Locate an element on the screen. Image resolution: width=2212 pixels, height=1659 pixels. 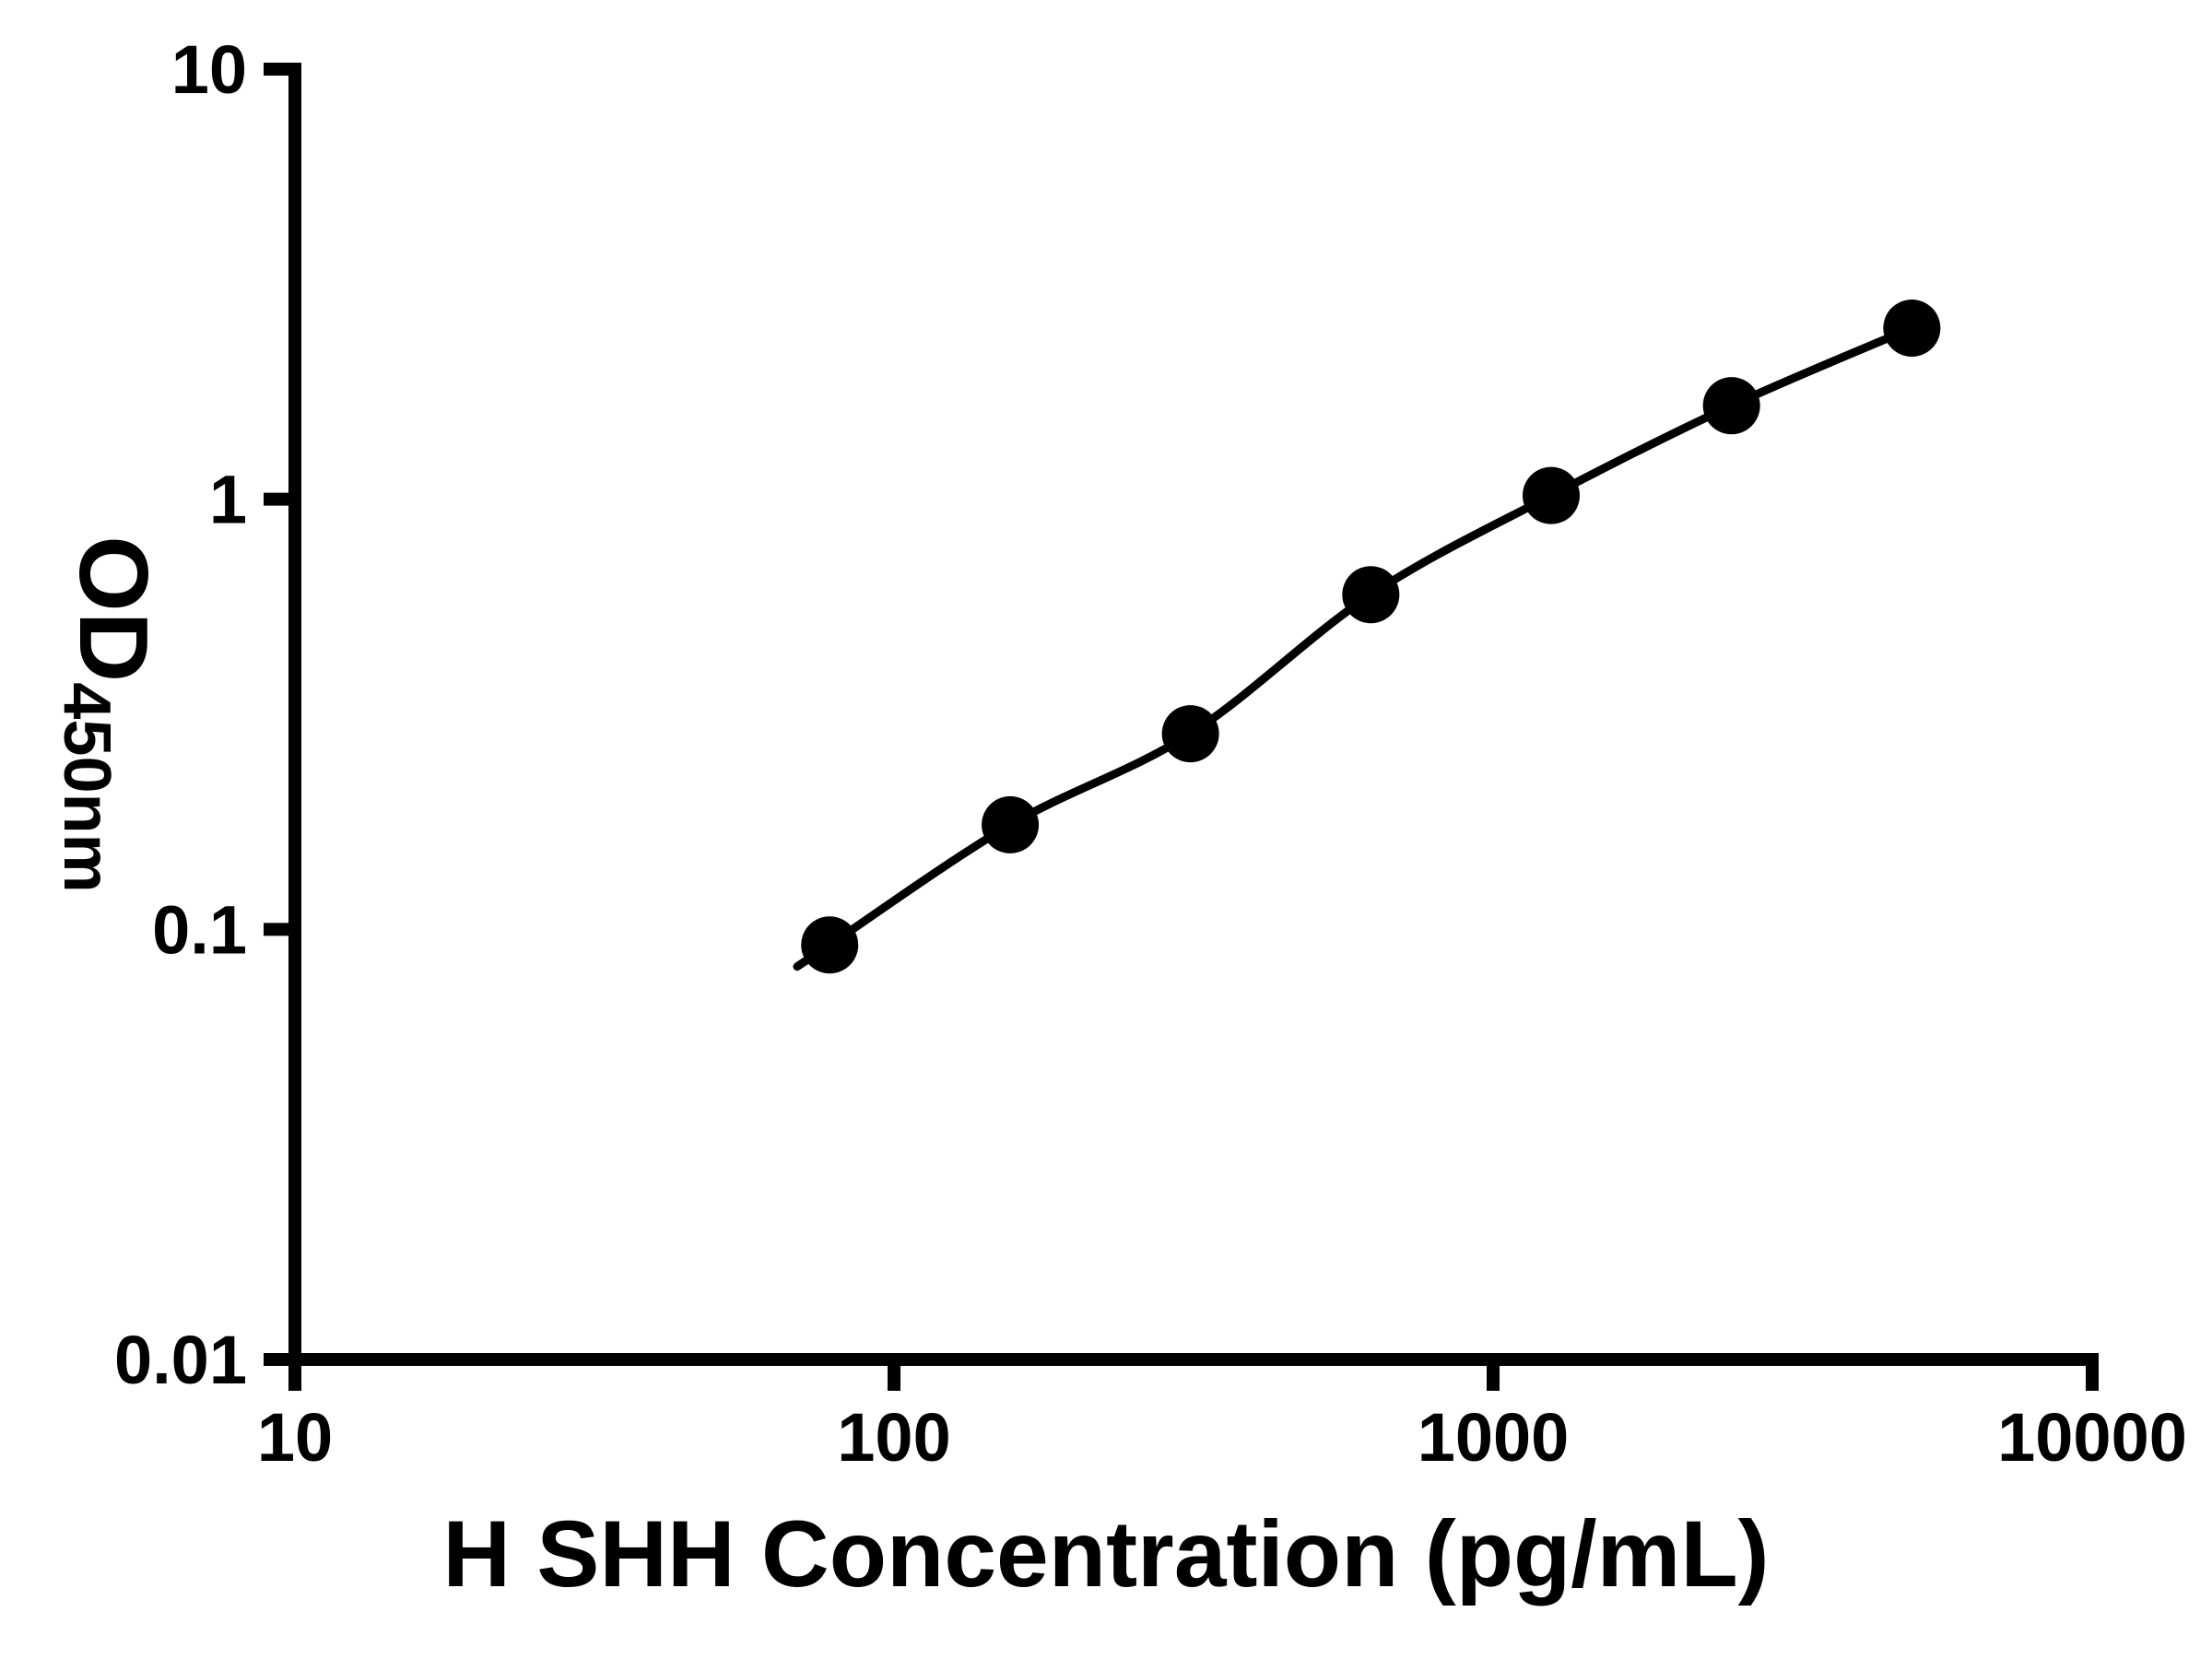
y-tick-label: 1 is located at coordinates (228, 500).